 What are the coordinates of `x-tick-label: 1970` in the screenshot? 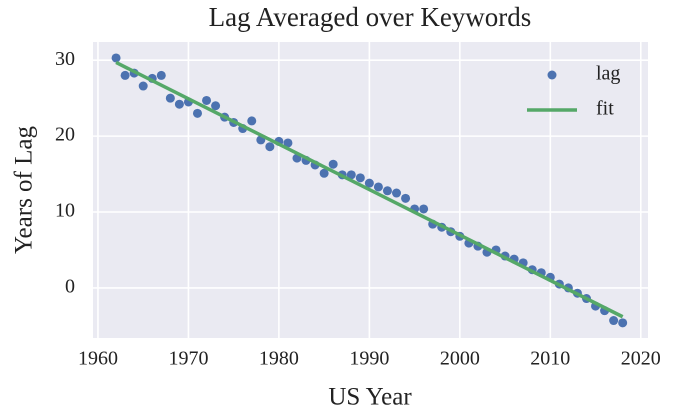 It's located at (188, 359).